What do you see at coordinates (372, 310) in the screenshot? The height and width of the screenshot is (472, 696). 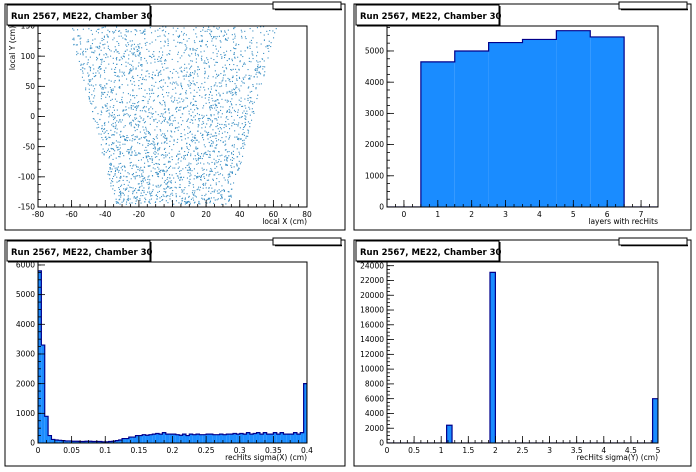 I see `y-tick-label: 18000` at bounding box center [372, 310].